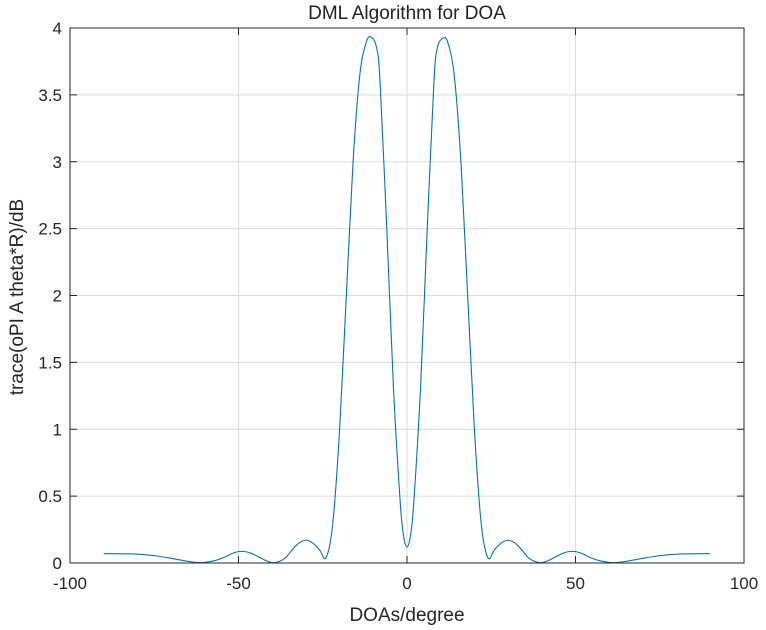 The width and height of the screenshot is (766, 630). Describe the element at coordinates (70, 583) in the screenshot. I see `x-tick-label: -100` at that location.